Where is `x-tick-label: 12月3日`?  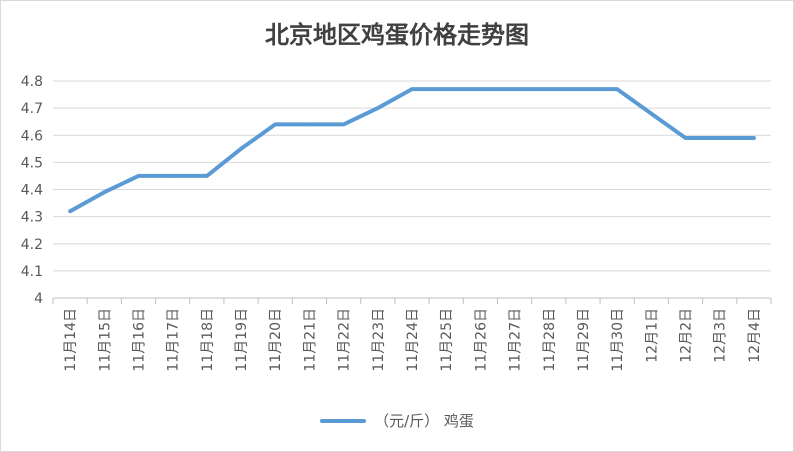
x-tick-label: 12月3日 is located at coordinates (721, 335).